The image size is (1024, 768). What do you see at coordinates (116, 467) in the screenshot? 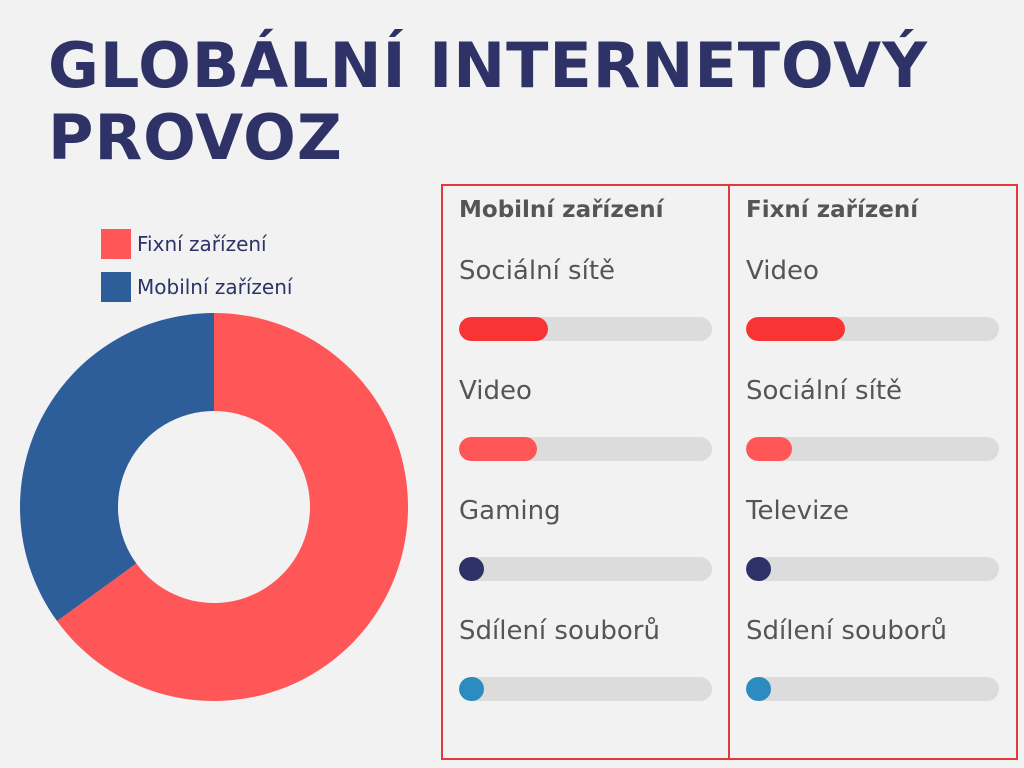
I see `donut-slice` at bounding box center [116, 467].